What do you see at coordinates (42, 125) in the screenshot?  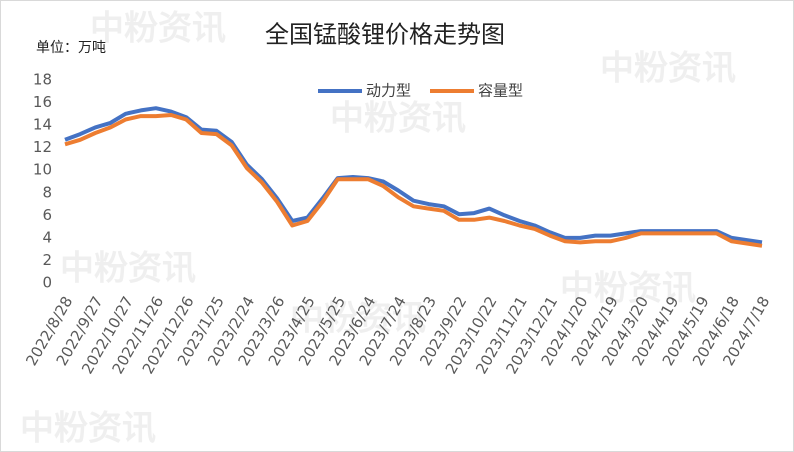 I see `y-tick-label: 14` at bounding box center [42, 125].